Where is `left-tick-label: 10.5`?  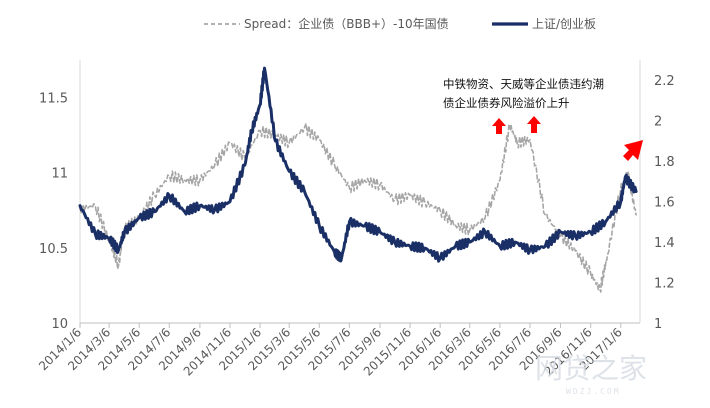
left-tick-label: 10.5 is located at coordinates (53, 249).